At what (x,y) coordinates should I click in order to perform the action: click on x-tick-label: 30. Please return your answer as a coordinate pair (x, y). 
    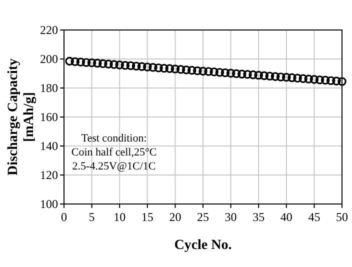
    Looking at the image, I should click on (230, 217).